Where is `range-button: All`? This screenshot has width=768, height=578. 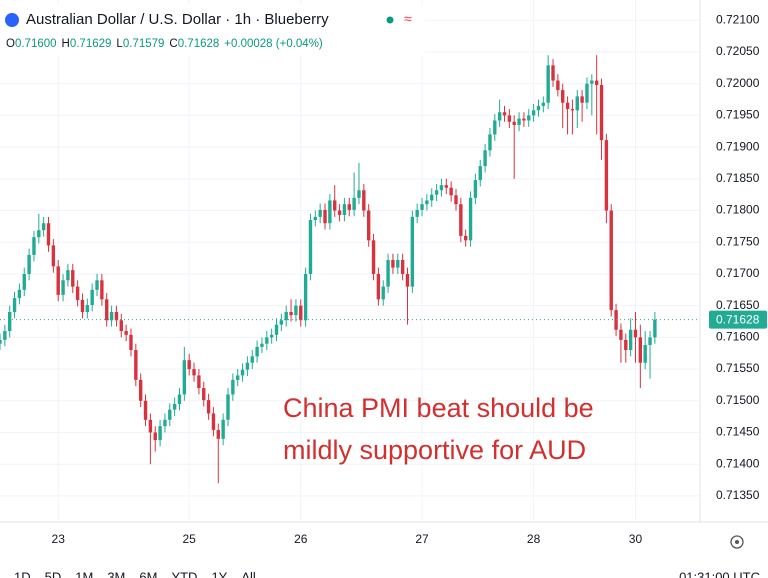 range-button: All is located at coordinates (248, 573).